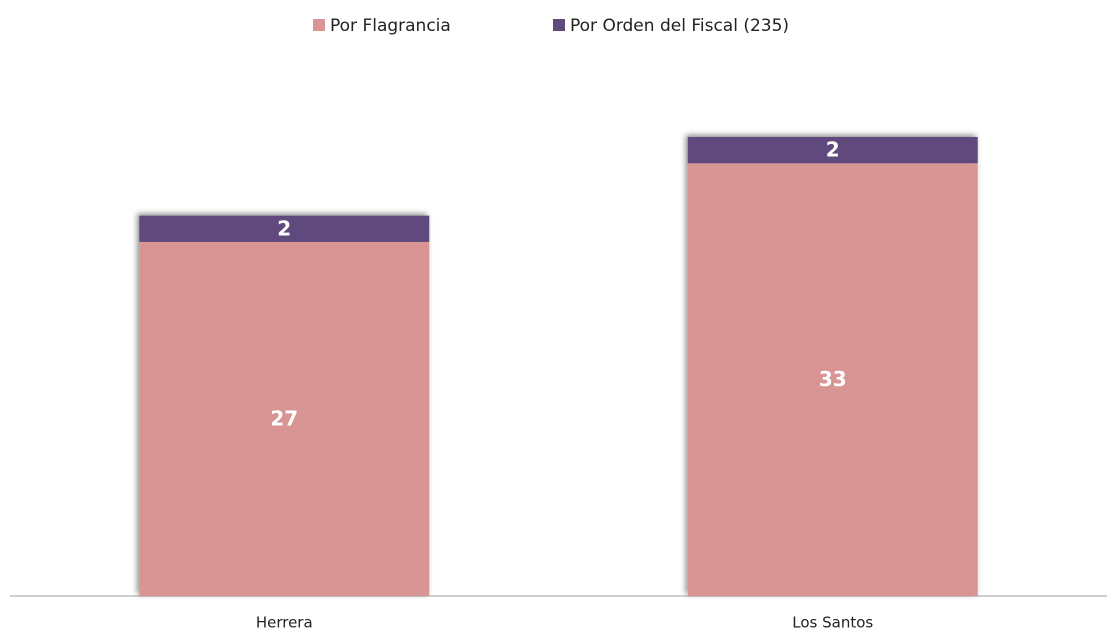  I want to click on data-label: 27, so click(284, 418).